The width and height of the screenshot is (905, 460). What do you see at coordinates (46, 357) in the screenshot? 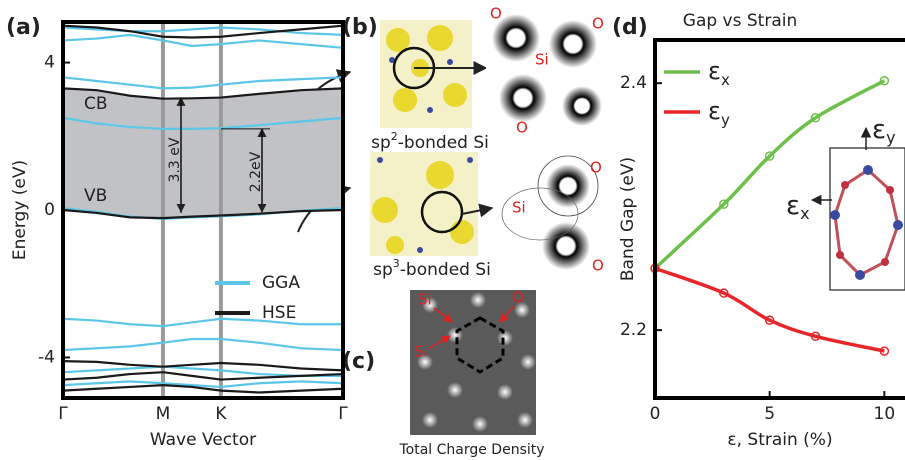
I see `y-tick-label: -4` at bounding box center [46, 357].